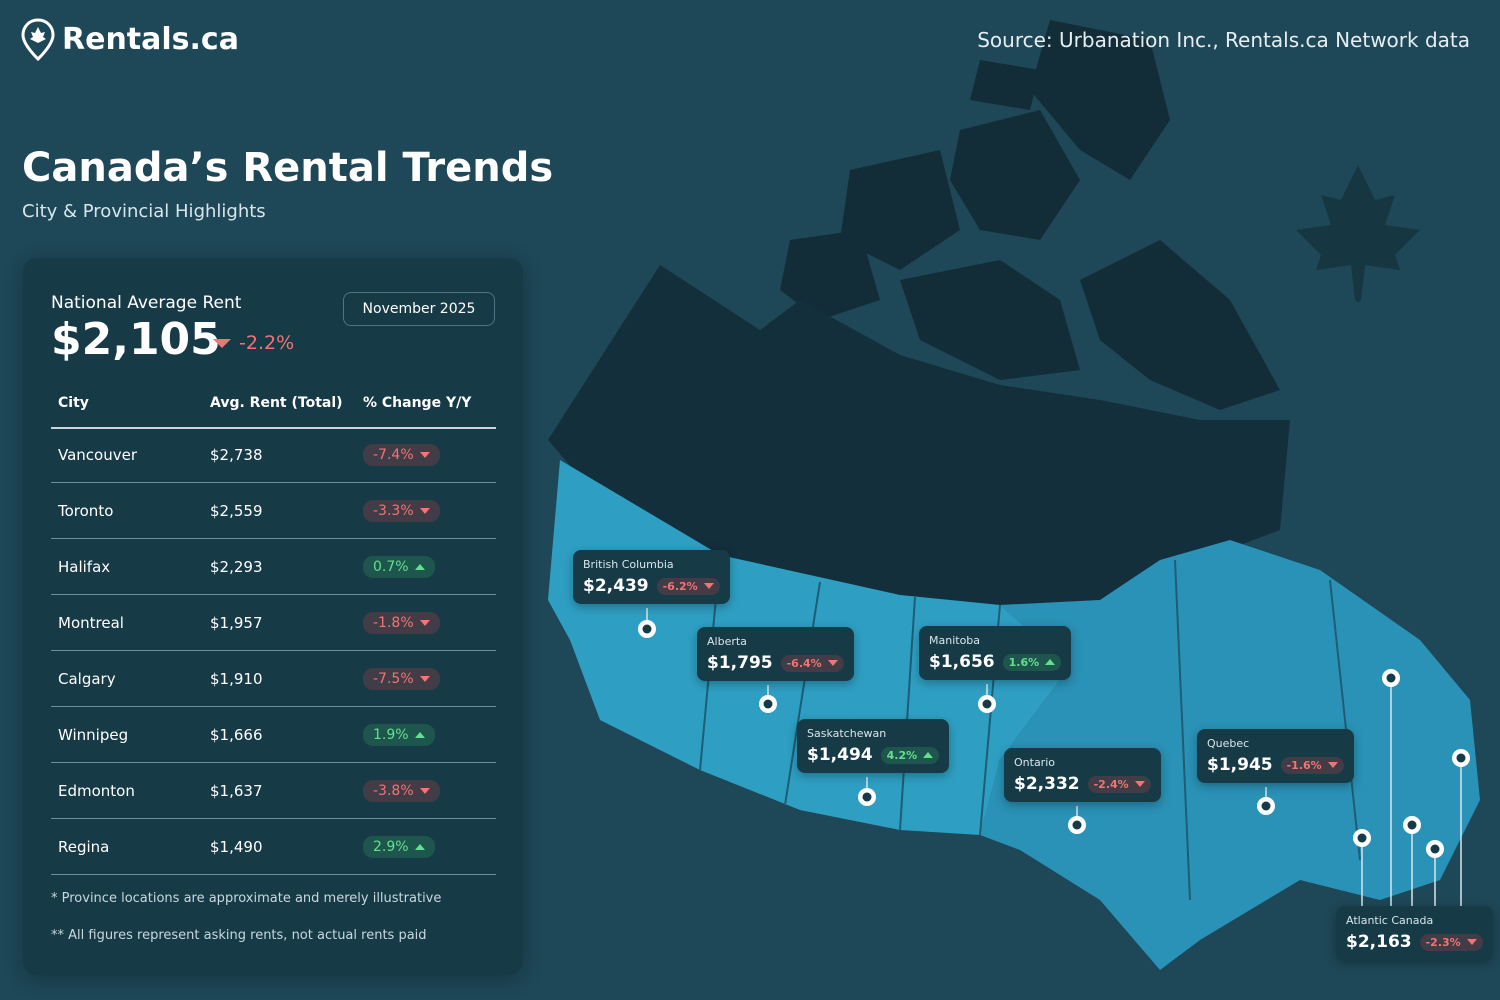 This screenshot has width=1500, height=1000. I want to click on arctic-islands, so click(1030, 215).